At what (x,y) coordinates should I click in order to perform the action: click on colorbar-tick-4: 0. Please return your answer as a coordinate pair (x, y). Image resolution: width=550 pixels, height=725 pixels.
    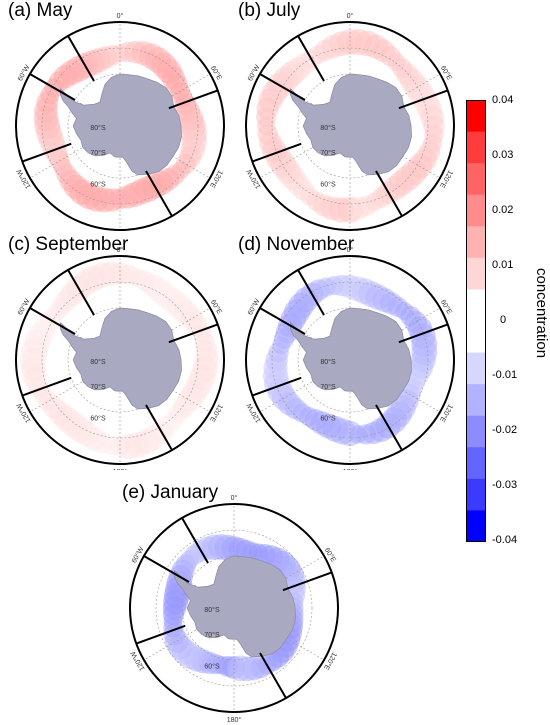
    Looking at the image, I should click on (503, 320).